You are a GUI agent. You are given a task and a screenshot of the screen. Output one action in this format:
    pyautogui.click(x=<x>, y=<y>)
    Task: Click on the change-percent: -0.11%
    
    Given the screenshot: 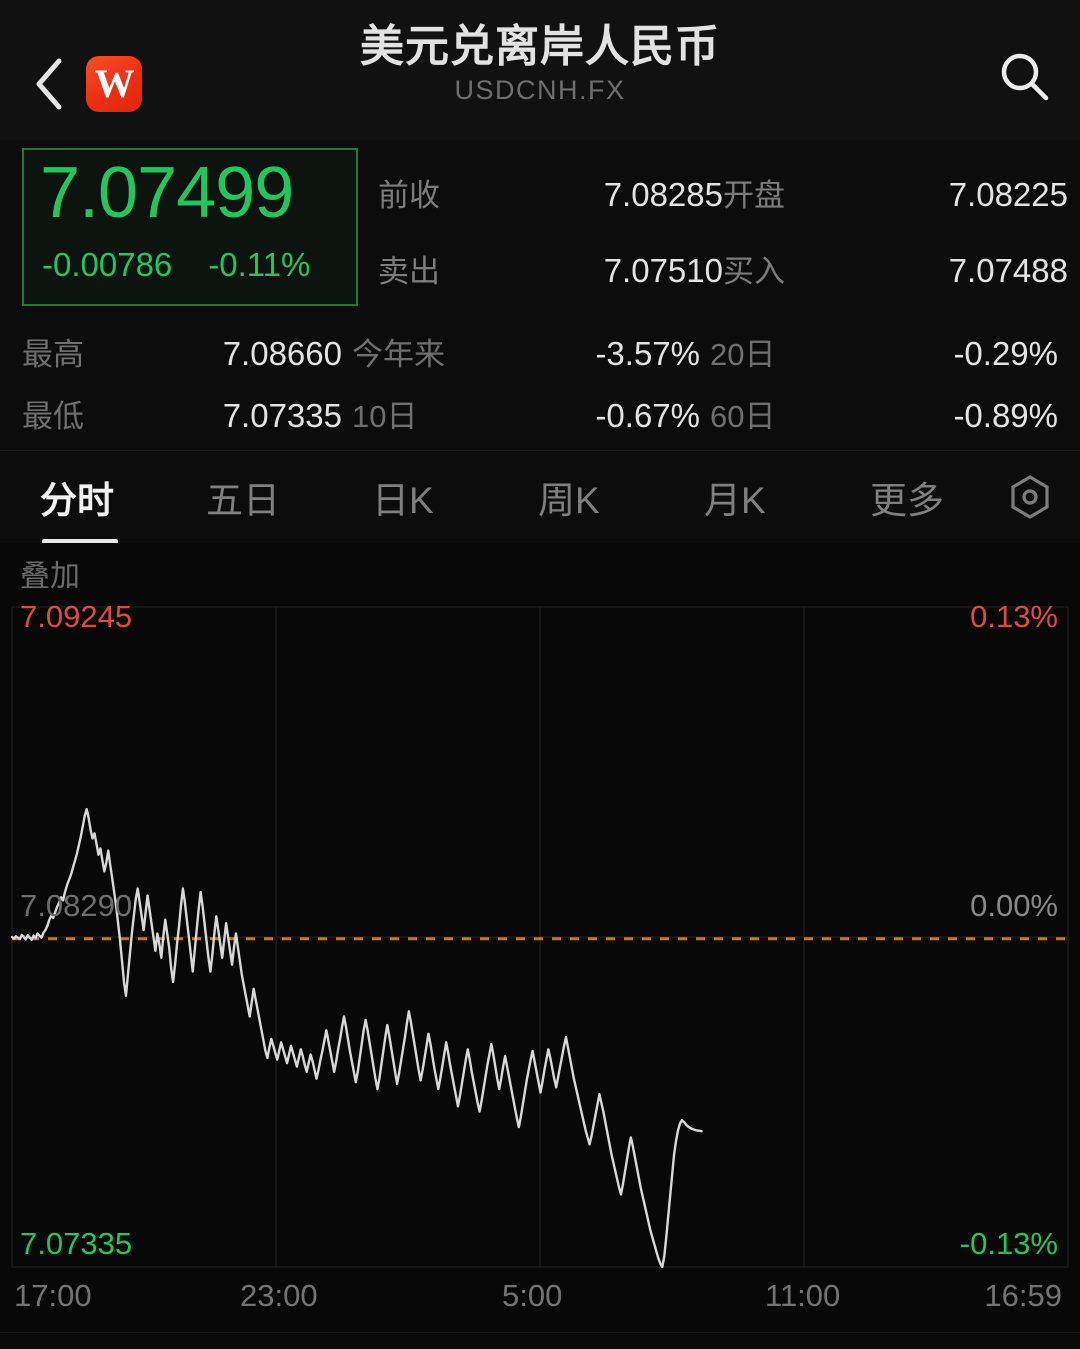 What is the action you would take?
    pyautogui.click(x=259, y=264)
    